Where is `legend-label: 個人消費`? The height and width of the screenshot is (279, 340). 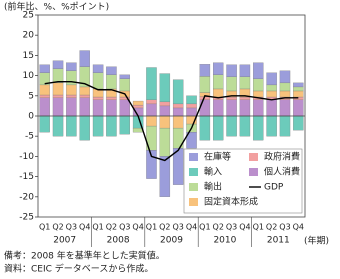
legend-label: 個人消費 is located at coordinates (282, 172).